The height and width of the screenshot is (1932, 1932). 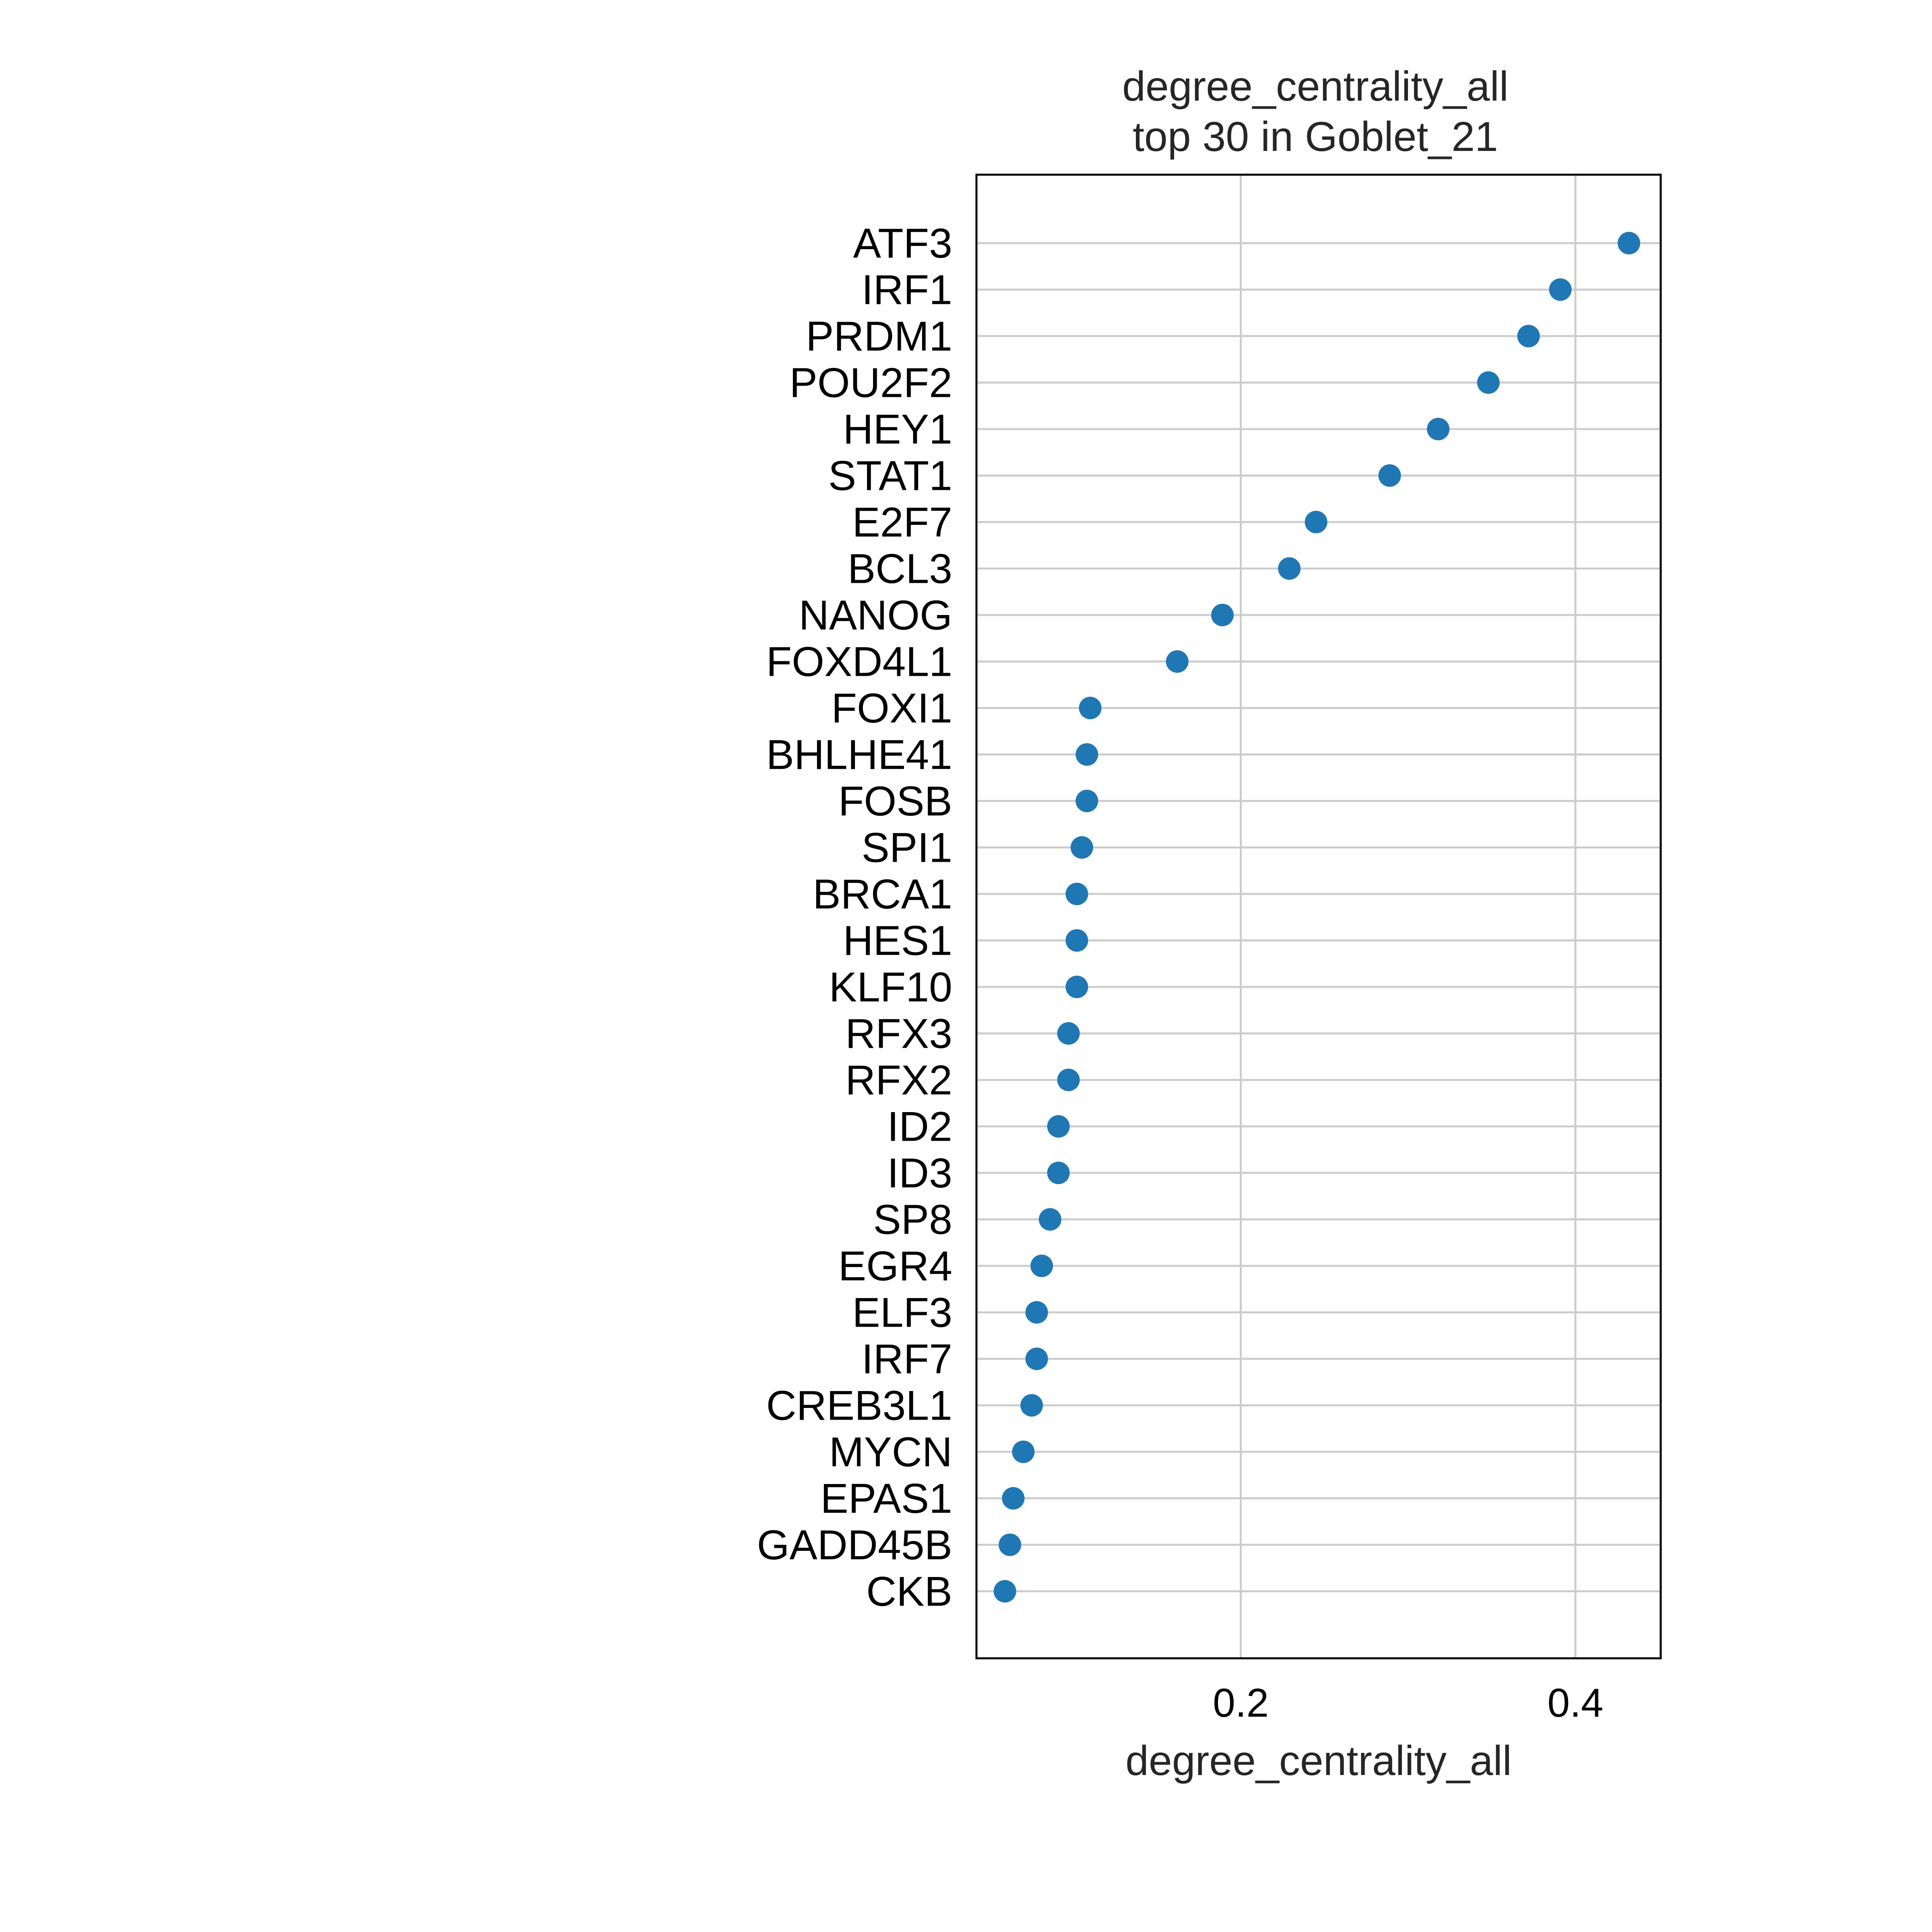 What do you see at coordinates (895, 801) in the screenshot?
I see `y-tick-label: FOSB` at bounding box center [895, 801].